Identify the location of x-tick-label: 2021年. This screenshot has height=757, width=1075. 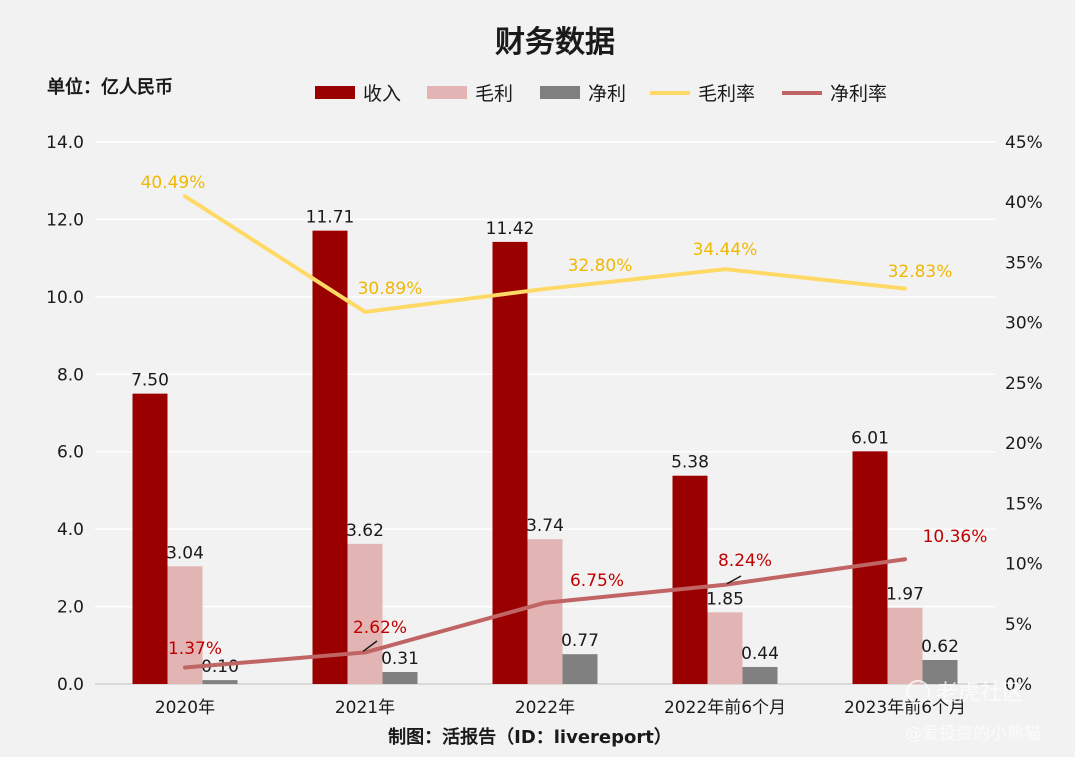
(365, 708).